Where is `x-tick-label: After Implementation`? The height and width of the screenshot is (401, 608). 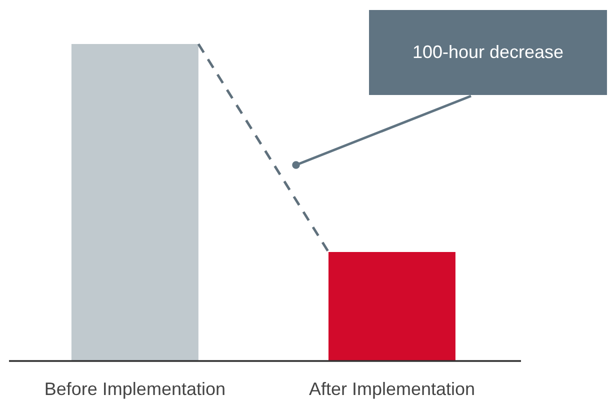
x-tick-label: After Implementation is located at coordinates (392, 389).